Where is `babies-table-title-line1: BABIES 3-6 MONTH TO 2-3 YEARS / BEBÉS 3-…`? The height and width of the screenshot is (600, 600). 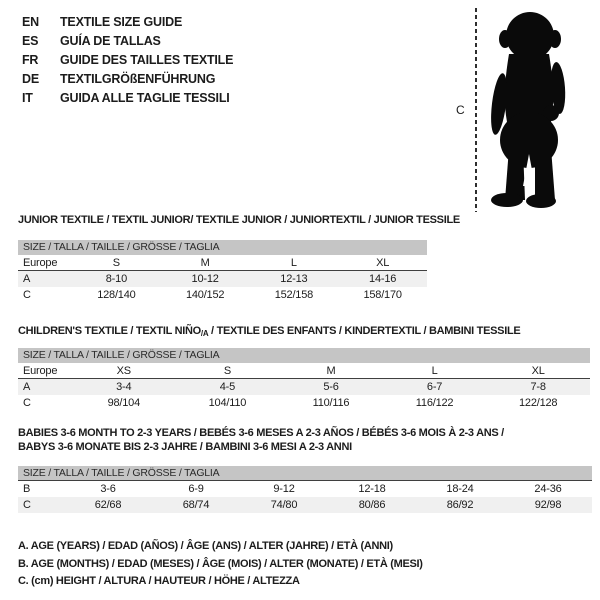 babies-table-title-line1: BABIES 3-6 MONTH TO 2-3 YEARS / BEBÉS 3-… is located at coordinates (261, 433).